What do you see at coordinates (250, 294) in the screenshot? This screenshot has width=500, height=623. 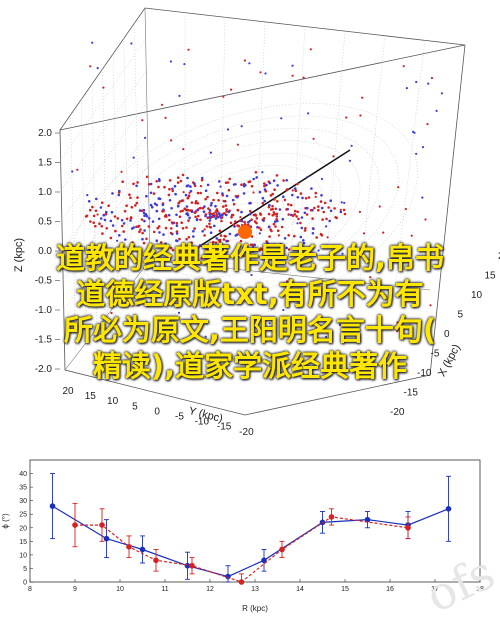 I see `overlay-line: 道德经原版txt,有所不为有` at bounding box center [250, 294].